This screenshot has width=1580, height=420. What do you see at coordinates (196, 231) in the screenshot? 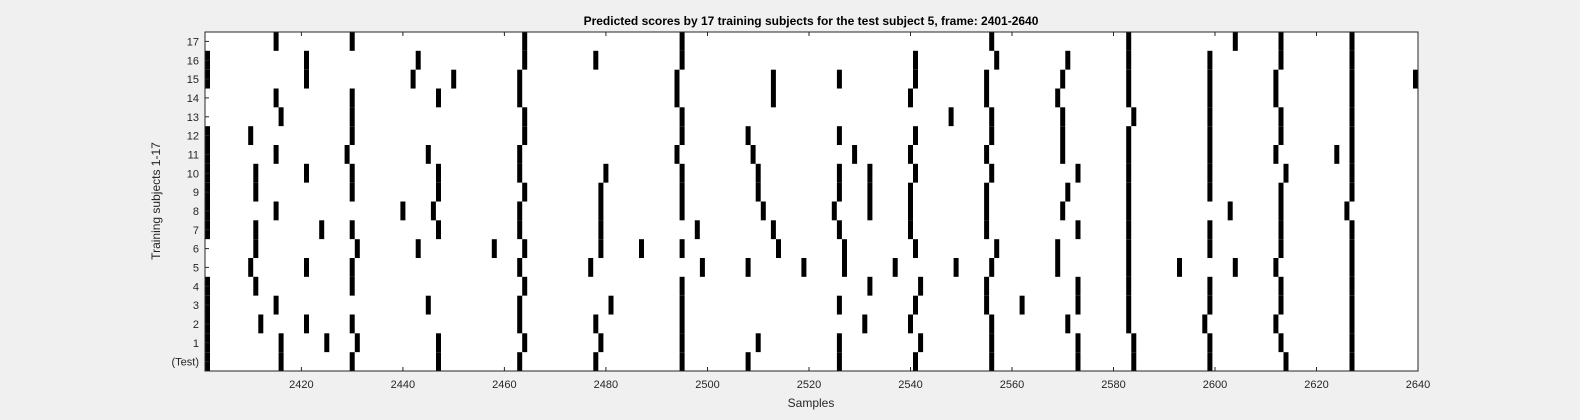
I see `y-tick-label: 7` at bounding box center [196, 231].